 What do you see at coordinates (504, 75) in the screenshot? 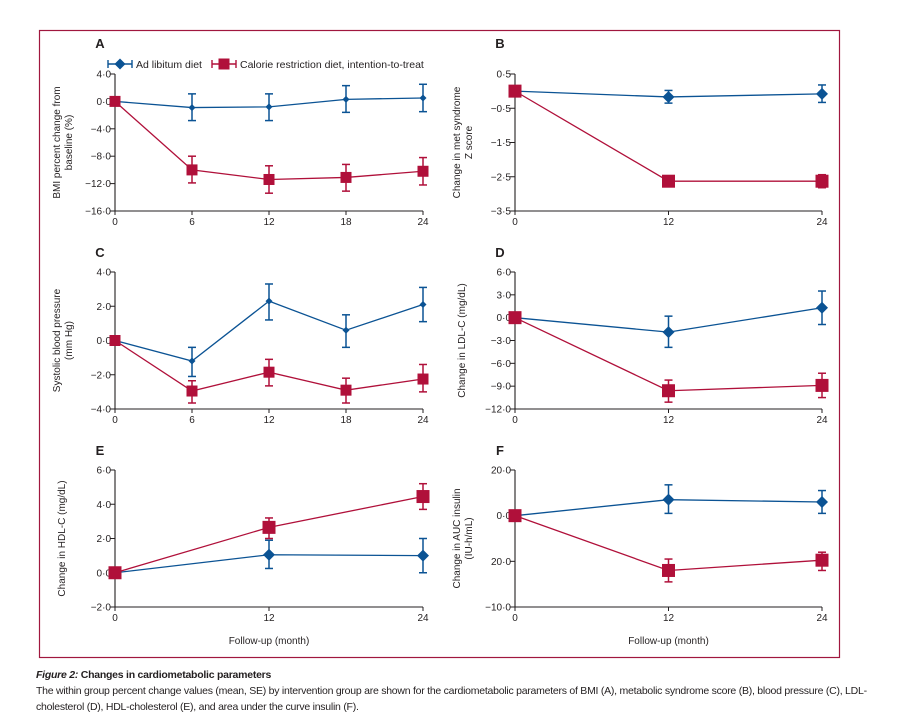
I see `y-tick-label: 0·5` at bounding box center [504, 75].